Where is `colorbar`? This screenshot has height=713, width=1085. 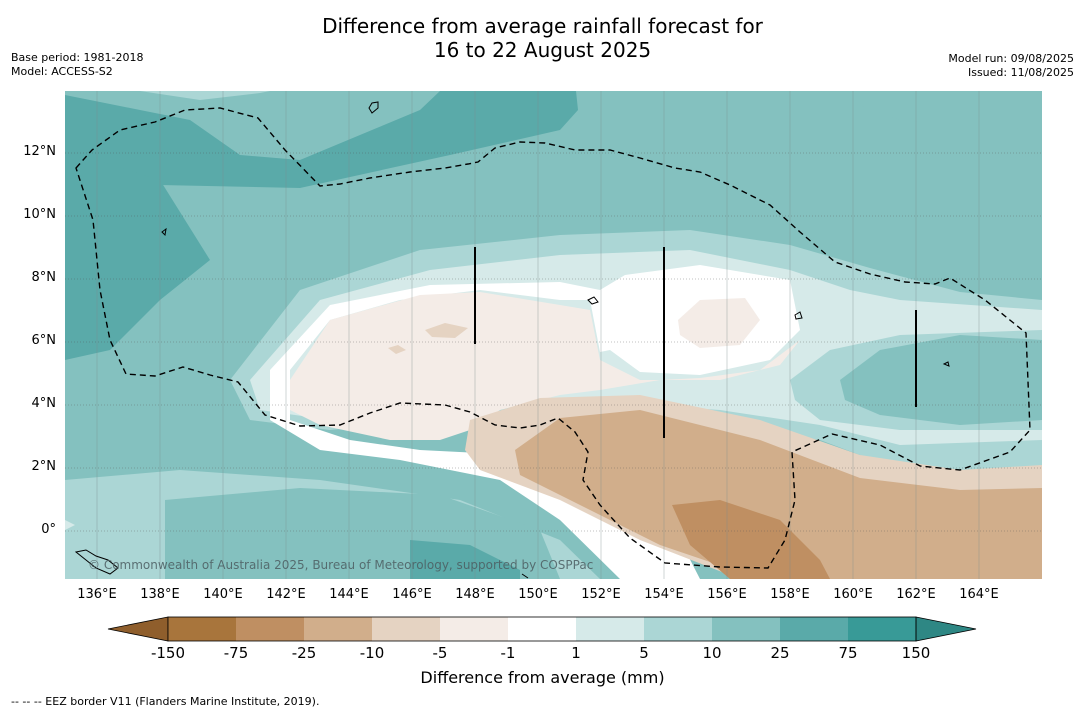
colorbar is located at coordinates (542, 629).